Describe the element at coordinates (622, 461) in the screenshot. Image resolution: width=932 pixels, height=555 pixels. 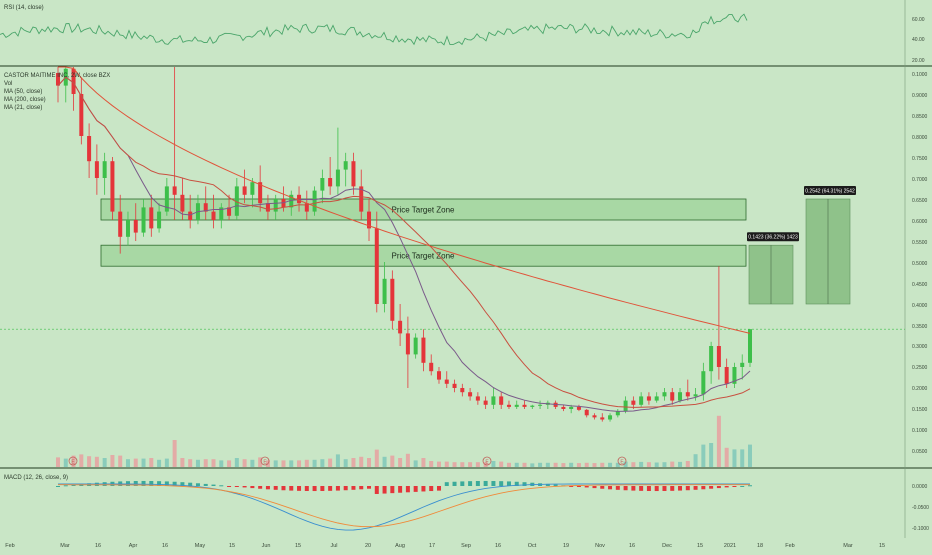
I see `earnings-marker-icon` at that location.